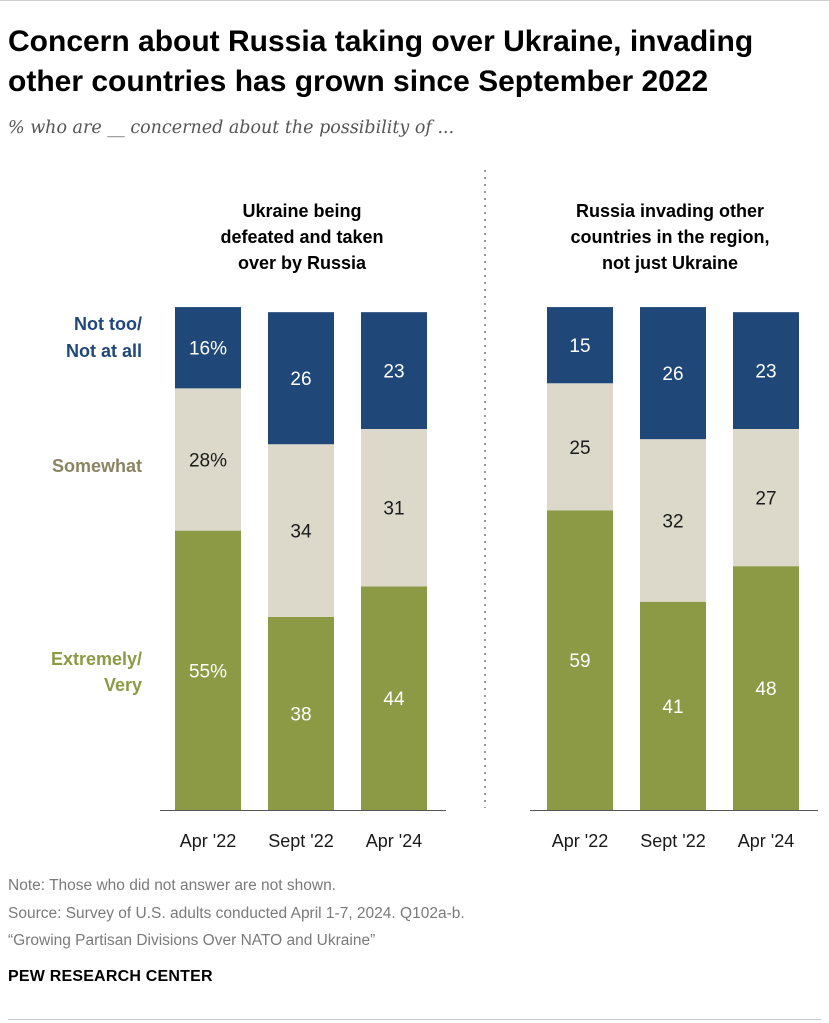 This screenshot has height=1023, width=829. What do you see at coordinates (670, 211) in the screenshot?
I see `panel-2-title-line: Russia invading other` at bounding box center [670, 211].